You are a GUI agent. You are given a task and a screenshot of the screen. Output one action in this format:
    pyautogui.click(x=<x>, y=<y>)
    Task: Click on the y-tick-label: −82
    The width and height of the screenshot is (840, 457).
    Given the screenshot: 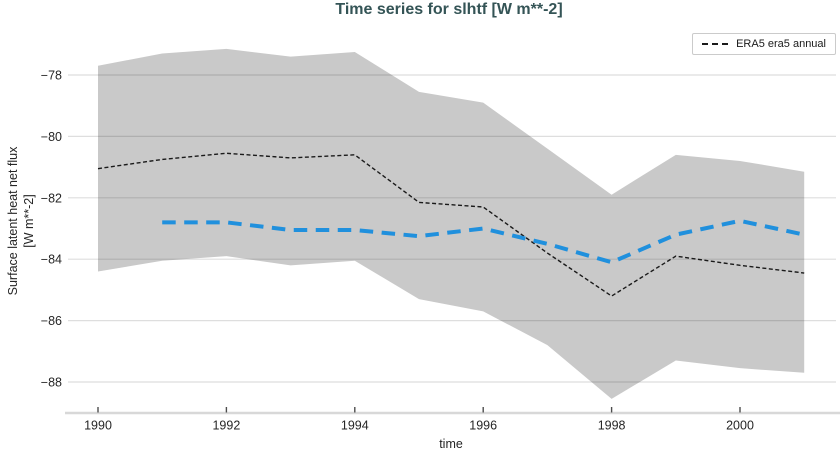 What is the action you would take?
    pyautogui.click(x=51, y=198)
    